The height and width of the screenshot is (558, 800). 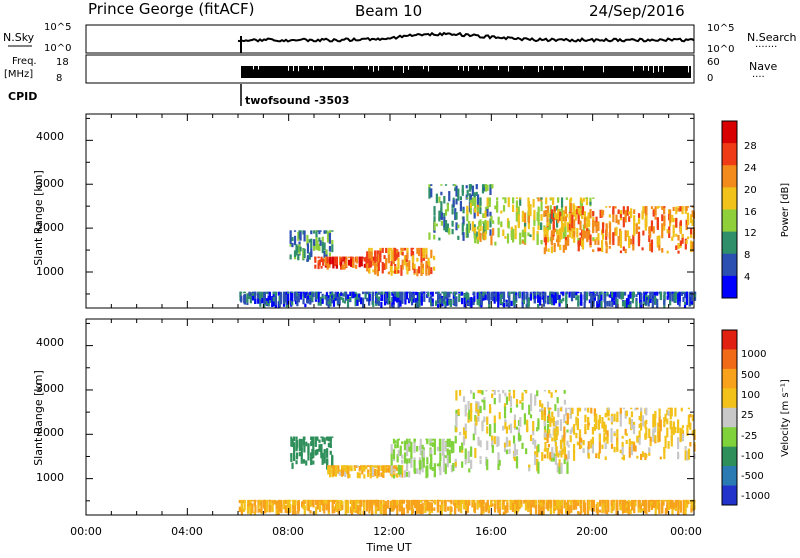 What do you see at coordinates (729, 198) in the screenshot?
I see `colorbar-segment` at bounding box center [729, 198].